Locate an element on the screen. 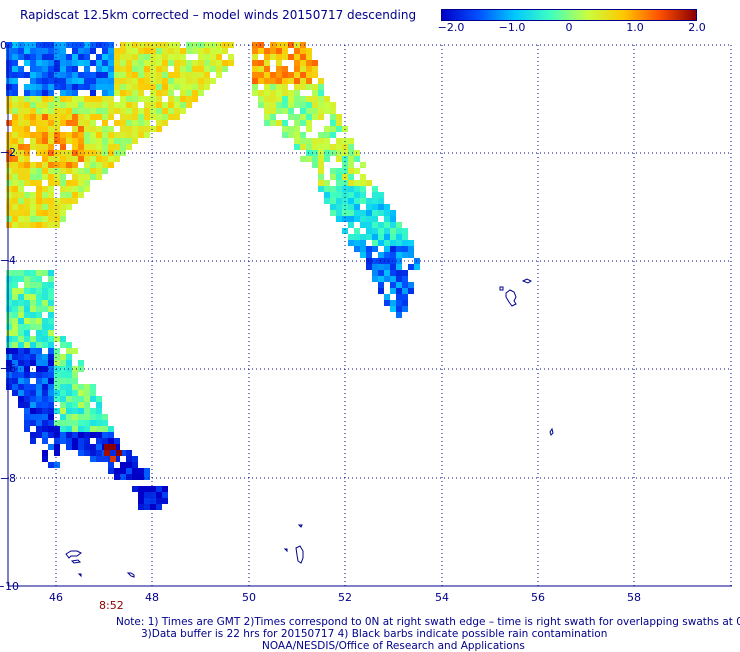  y-tick-label: −2 is located at coordinates (8, 152).